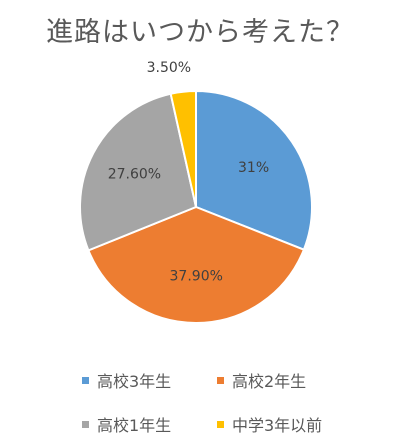  Describe the element at coordinates (183, 148) in the screenshot. I see `pie-slice-middle-school-3-or-earlier` at that location.